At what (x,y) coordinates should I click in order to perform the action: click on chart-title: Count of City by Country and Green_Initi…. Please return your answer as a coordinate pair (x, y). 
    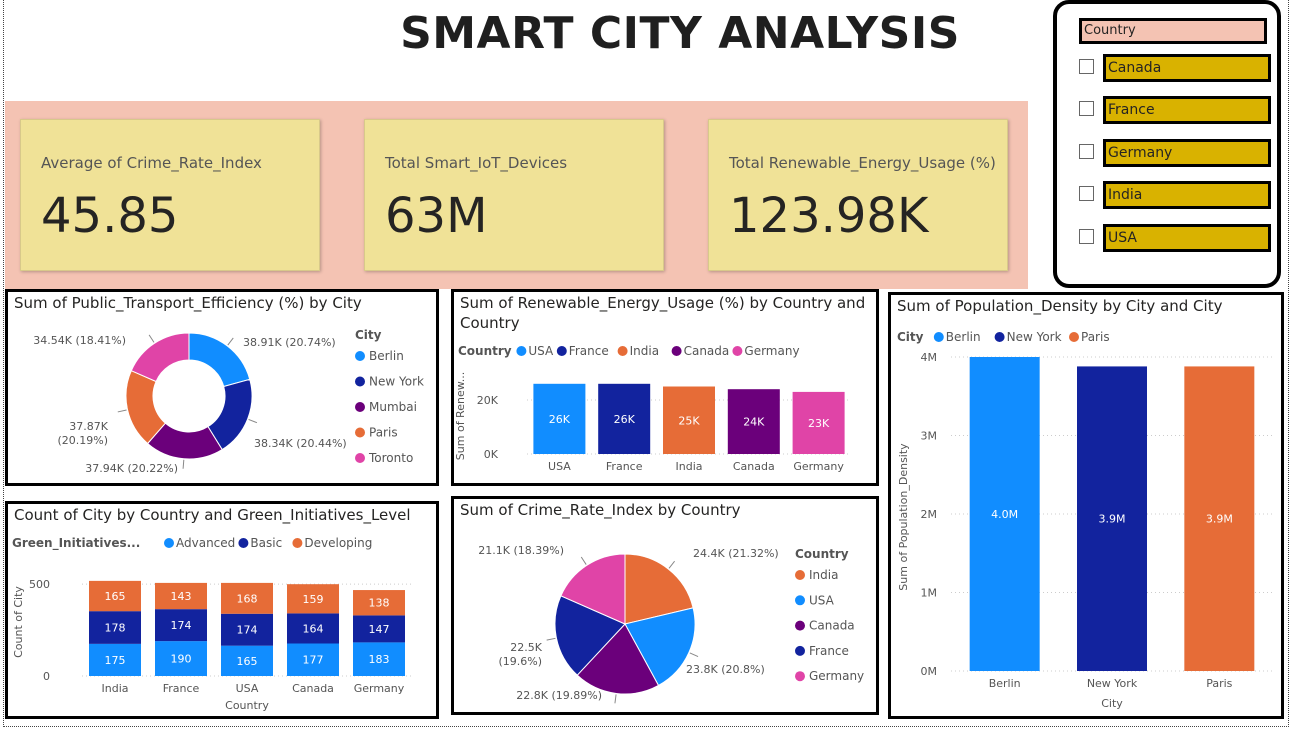
    Looking at the image, I should click on (212, 515).